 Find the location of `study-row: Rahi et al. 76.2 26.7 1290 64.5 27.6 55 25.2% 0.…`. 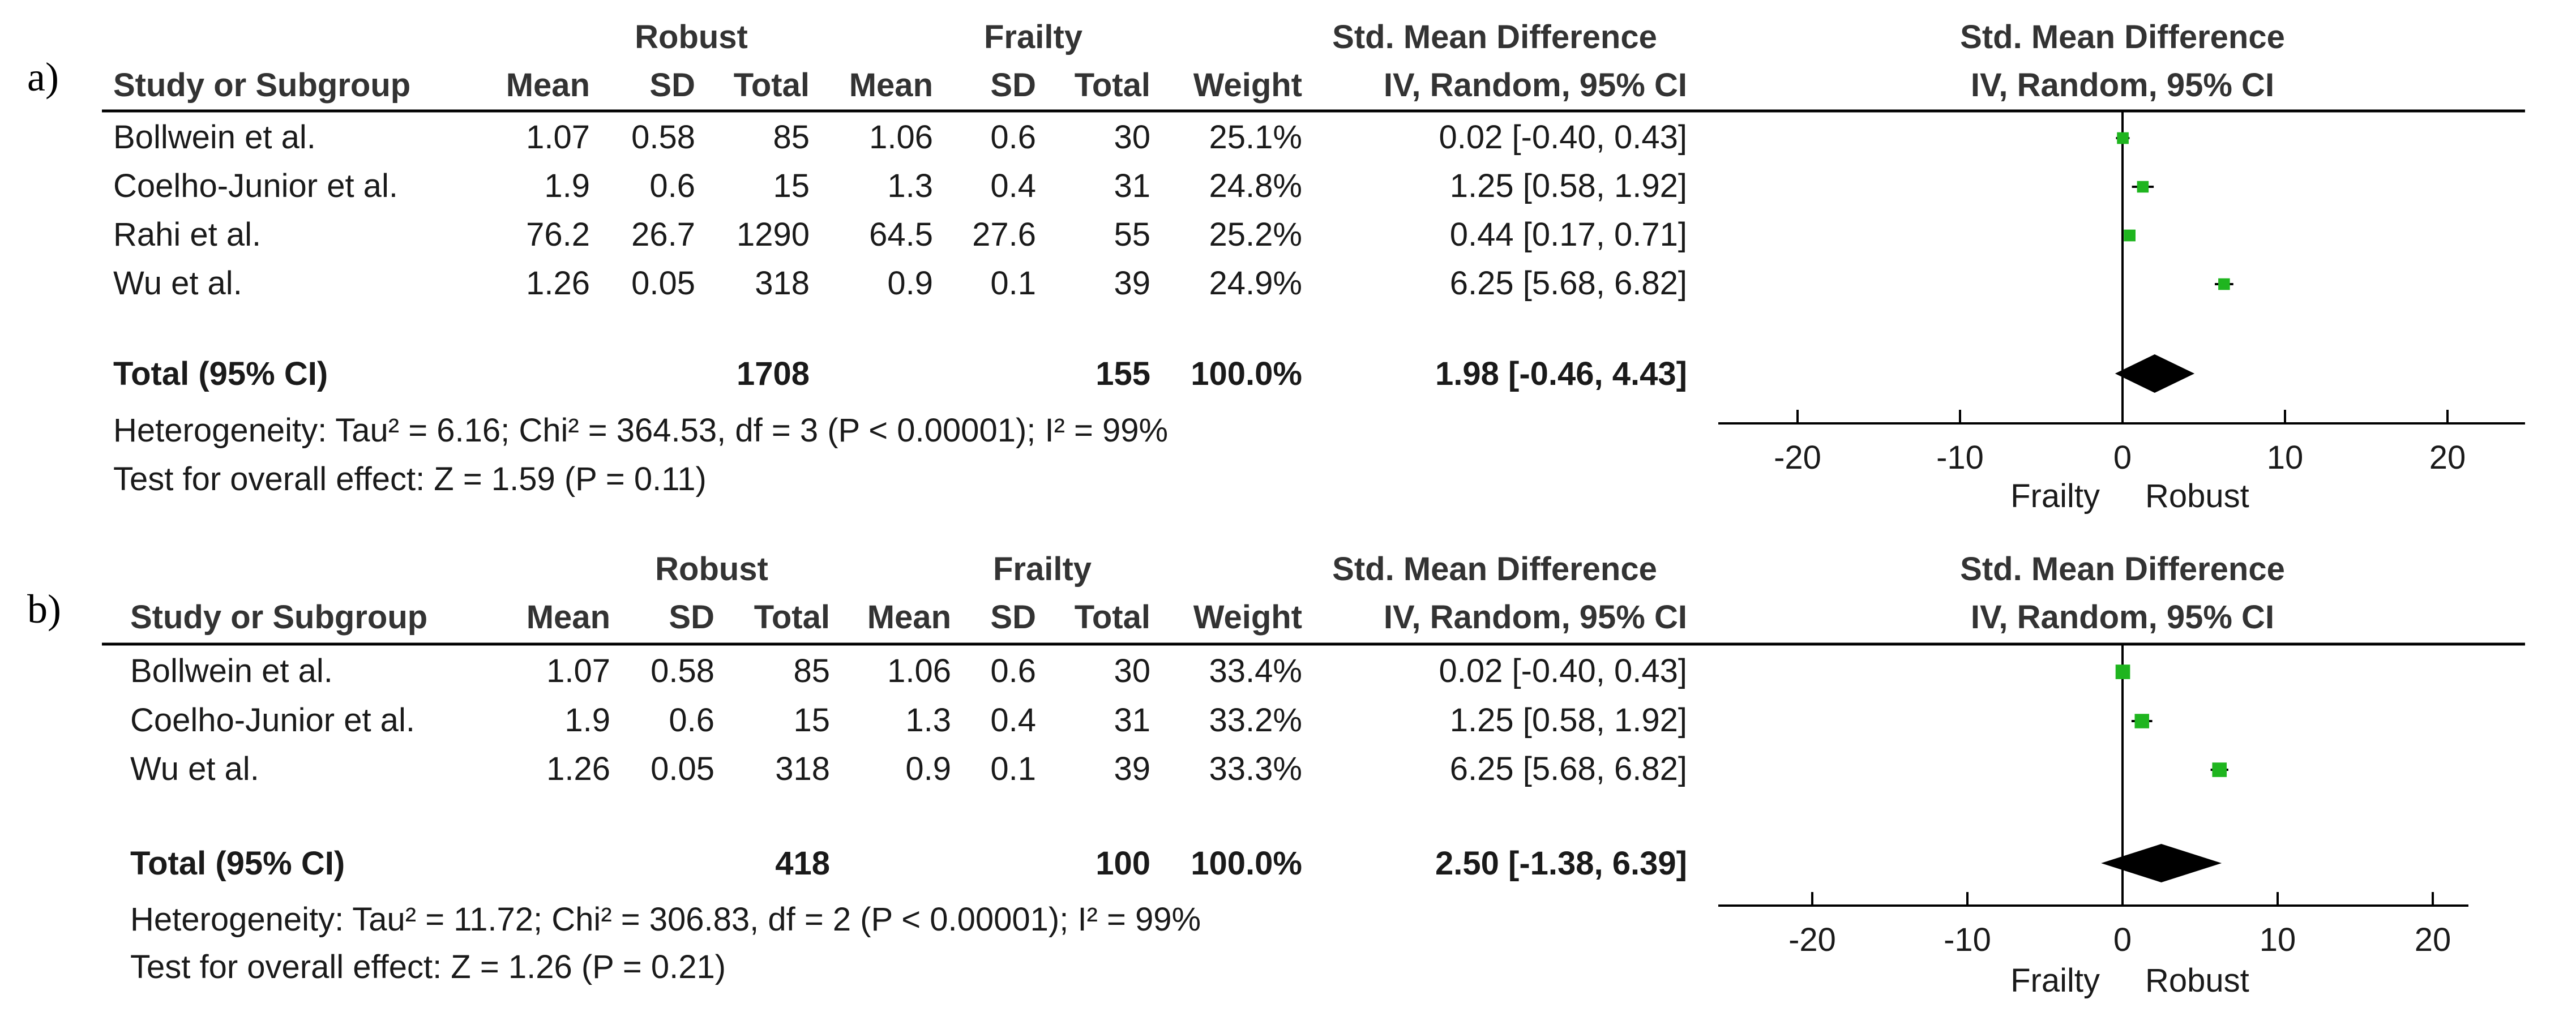

study-row: Rahi et al. 76.2 26.7 1290 64.5 27.6 55 25.2% 0.… is located at coordinates (1124, 234).